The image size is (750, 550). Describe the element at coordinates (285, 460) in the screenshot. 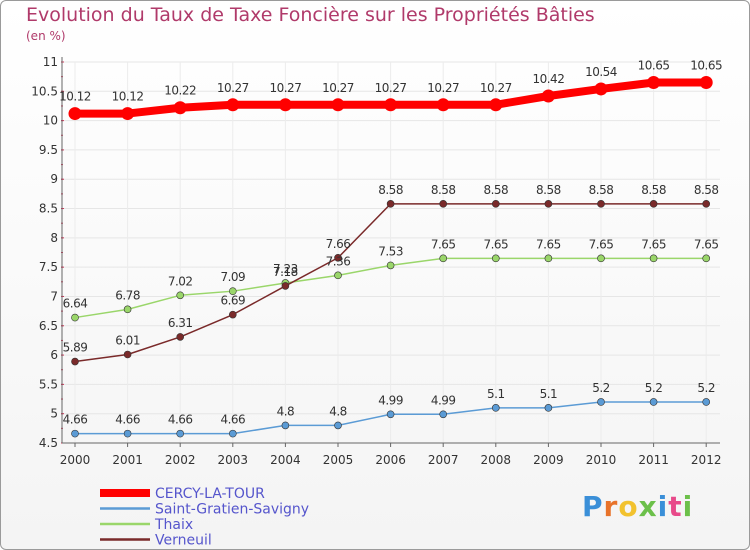

I see `x-tick-label: 2004` at that location.